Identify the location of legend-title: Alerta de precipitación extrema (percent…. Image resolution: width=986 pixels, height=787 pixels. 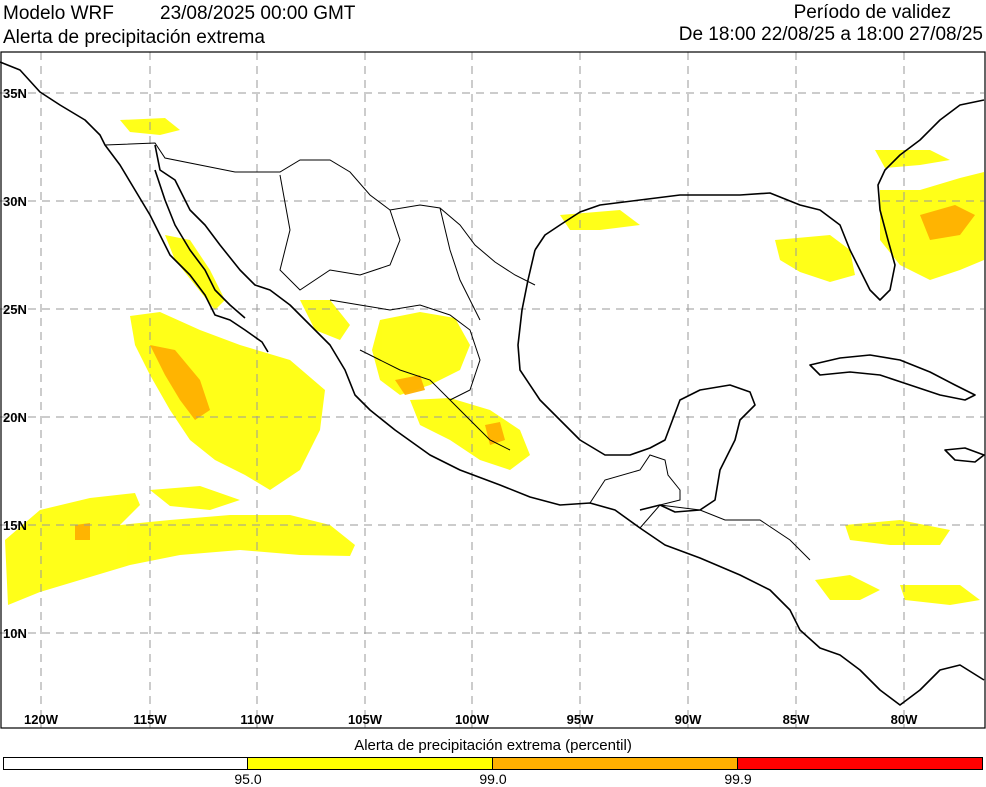
(493, 745).